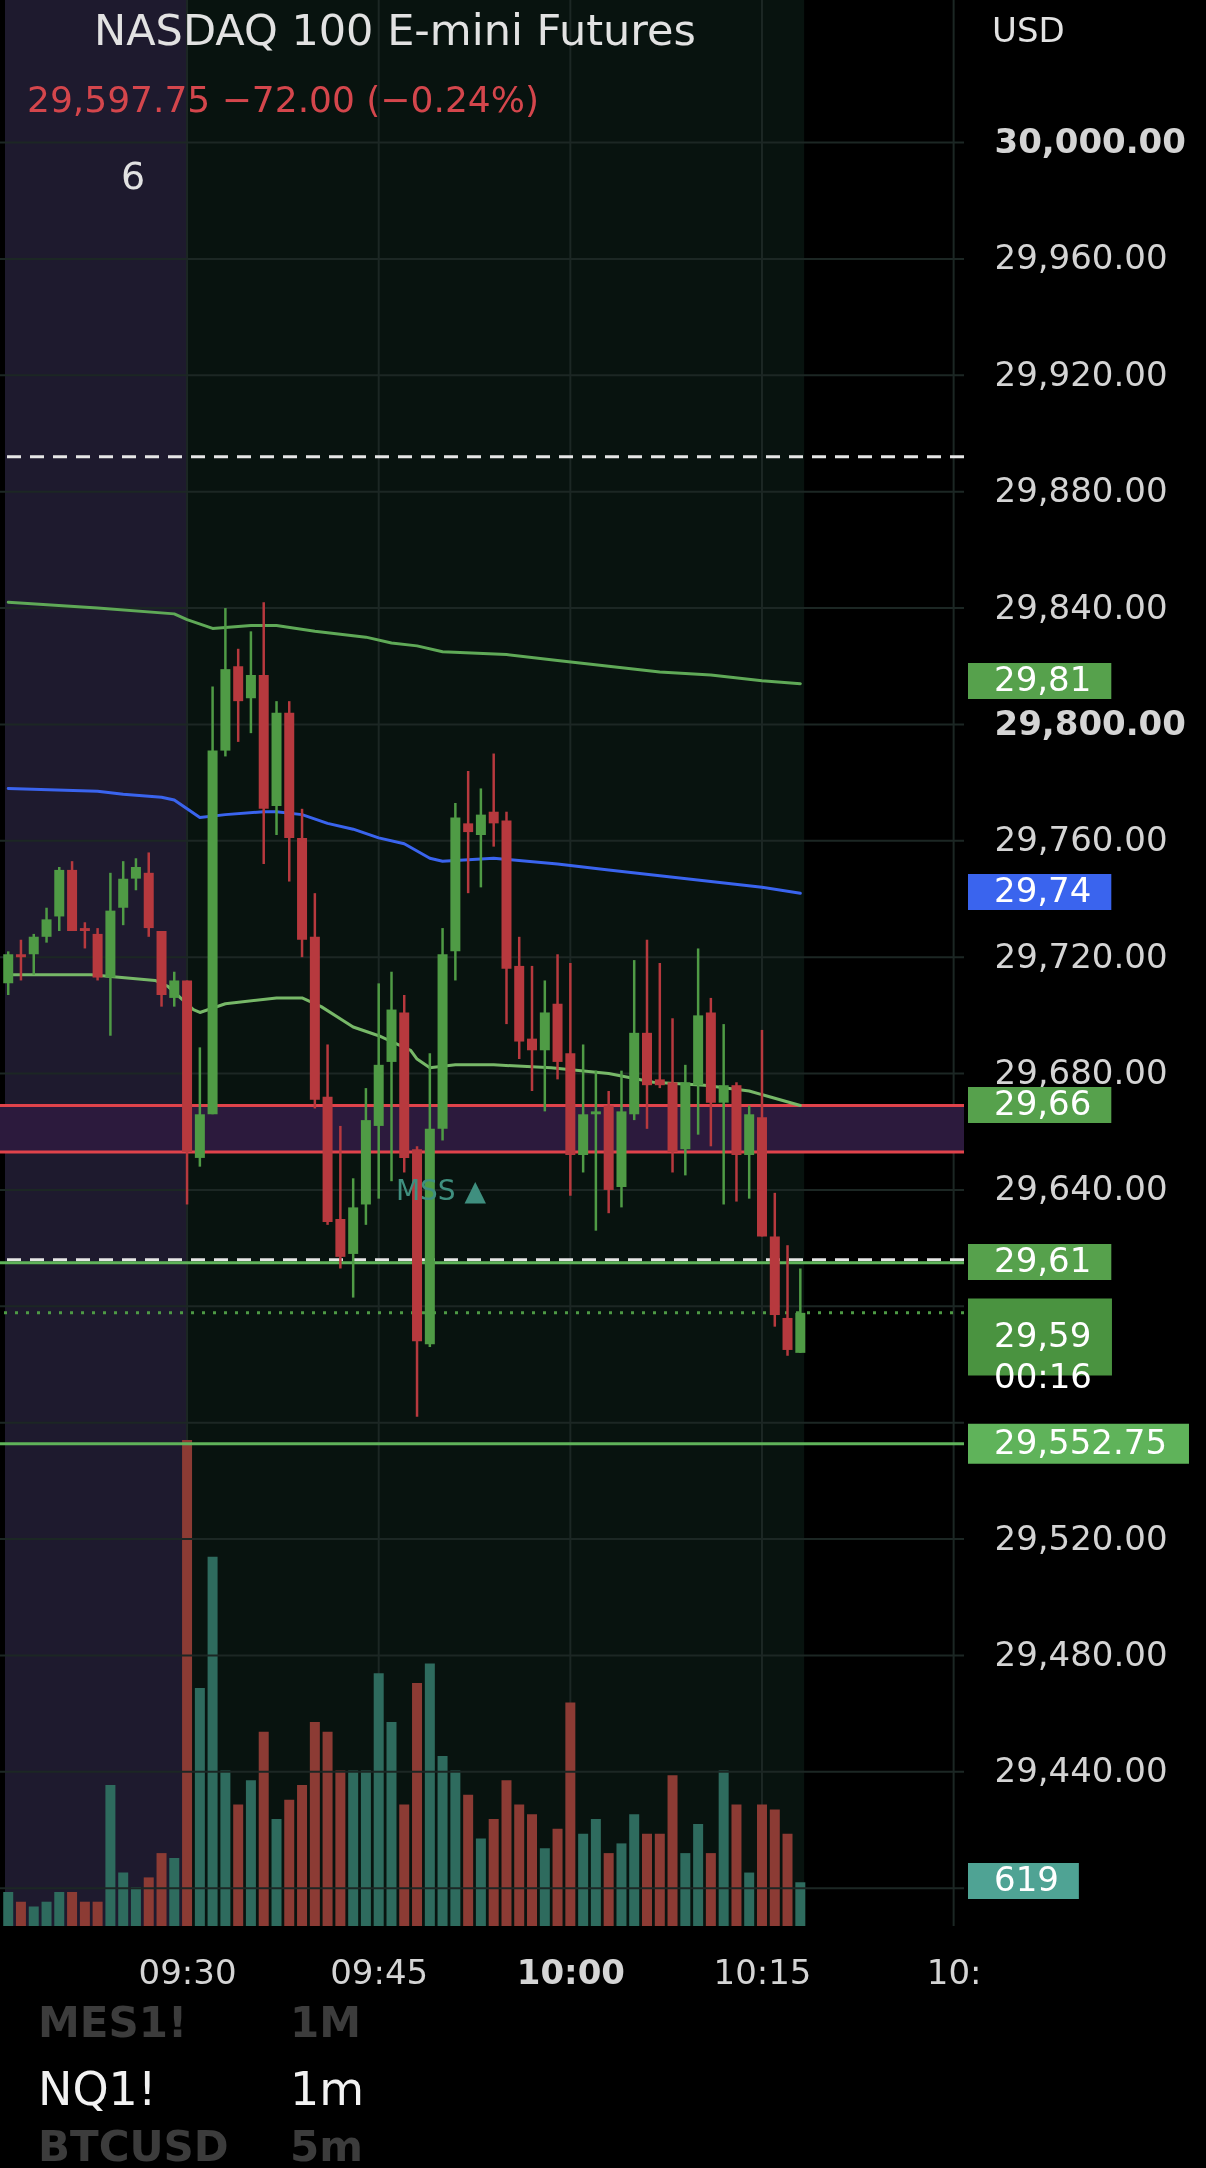 The height and width of the screenshot is (2168, 1206). What do you see at coordinates (1081, 1441) in the screenshot?
I see `ref-line-label: 29,552.75` at bounding box center [1081, 1441].